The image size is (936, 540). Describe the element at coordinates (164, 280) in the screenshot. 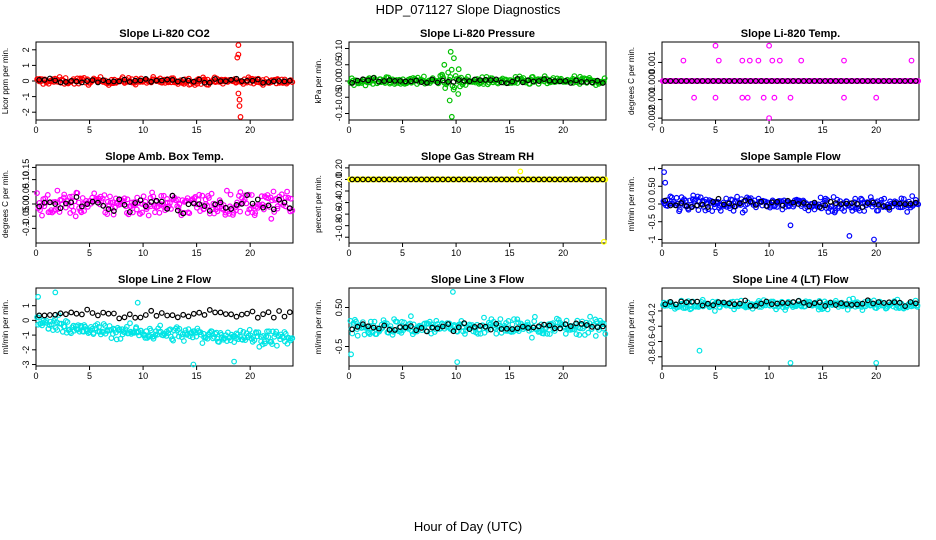

I see `panel-title: Slope Line 2 Flow` at that location.